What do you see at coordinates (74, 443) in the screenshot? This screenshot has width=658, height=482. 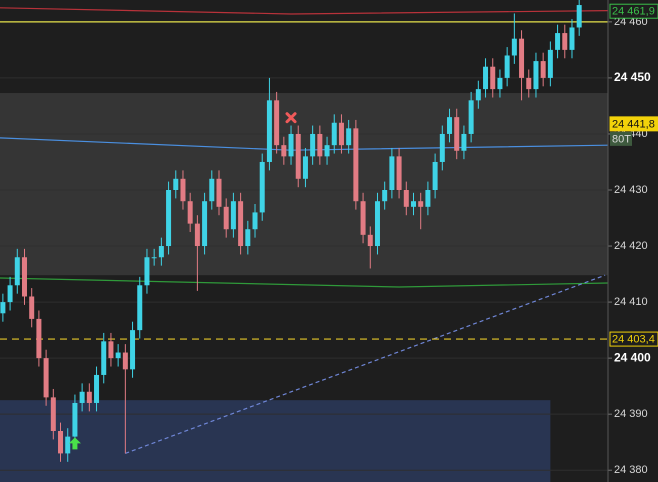 I see `marker-arrow` at bounding box center [74, 443].